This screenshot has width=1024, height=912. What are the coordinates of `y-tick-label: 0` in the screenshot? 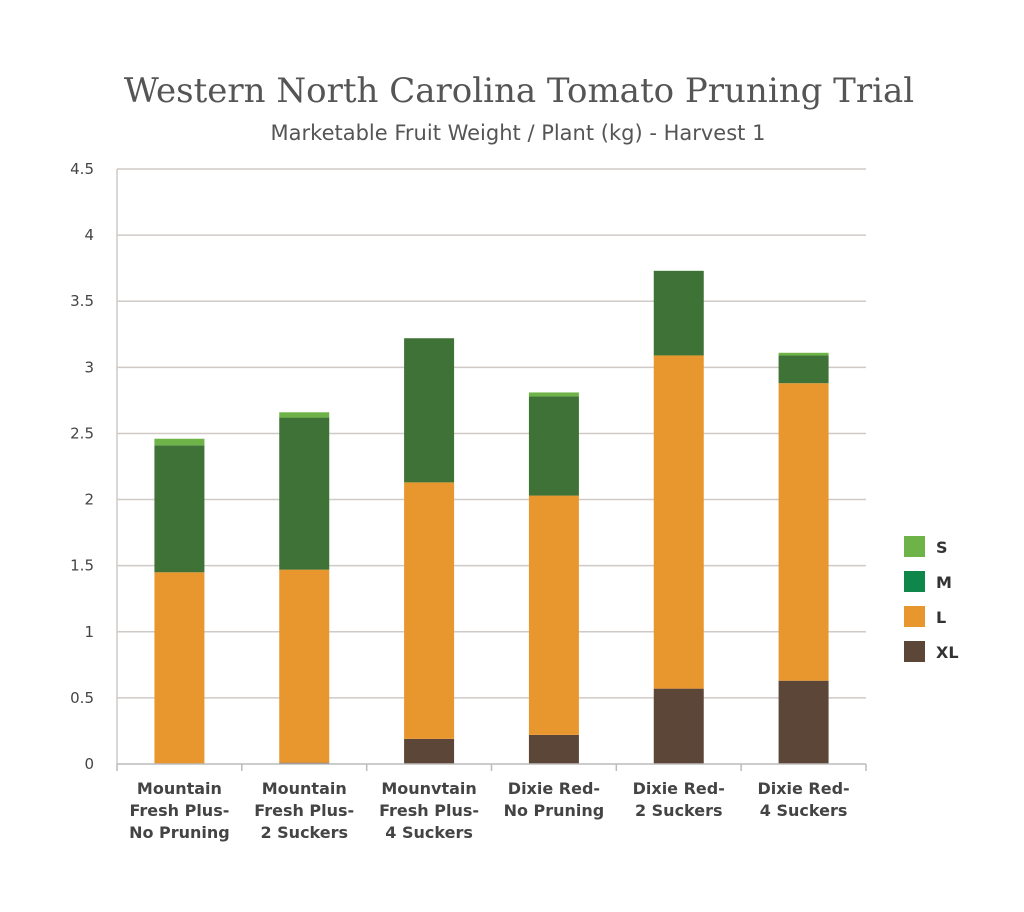 It's located at (89, 764).